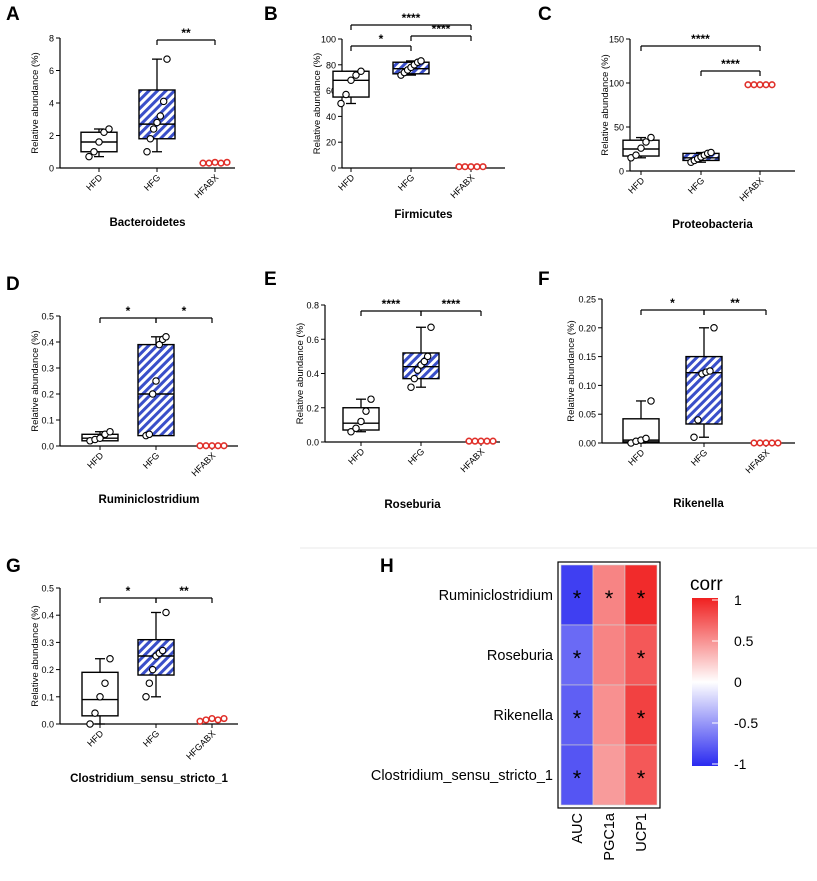 Image resolution: width=817 pixels, height=881 pixels. Describe the element at coordinates (609, 685) in the screenshot. I see `heatmap-frame` at that location.